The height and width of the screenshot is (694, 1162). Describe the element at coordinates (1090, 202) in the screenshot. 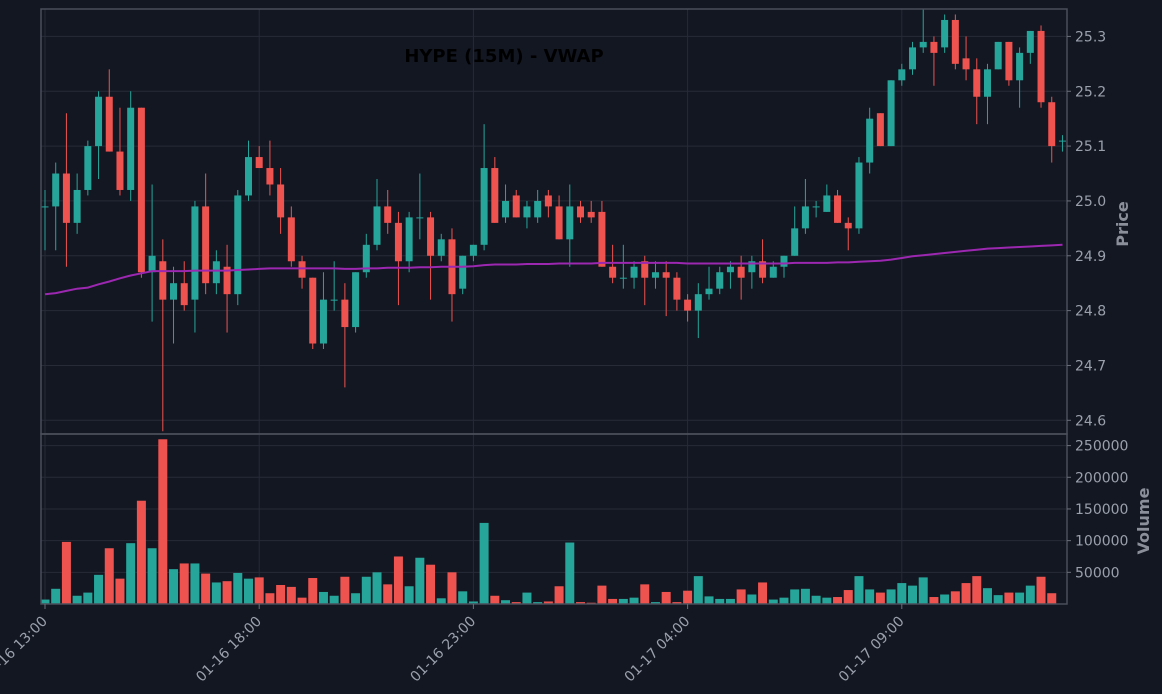

I see `price-tick-label: 25.0` at that location.